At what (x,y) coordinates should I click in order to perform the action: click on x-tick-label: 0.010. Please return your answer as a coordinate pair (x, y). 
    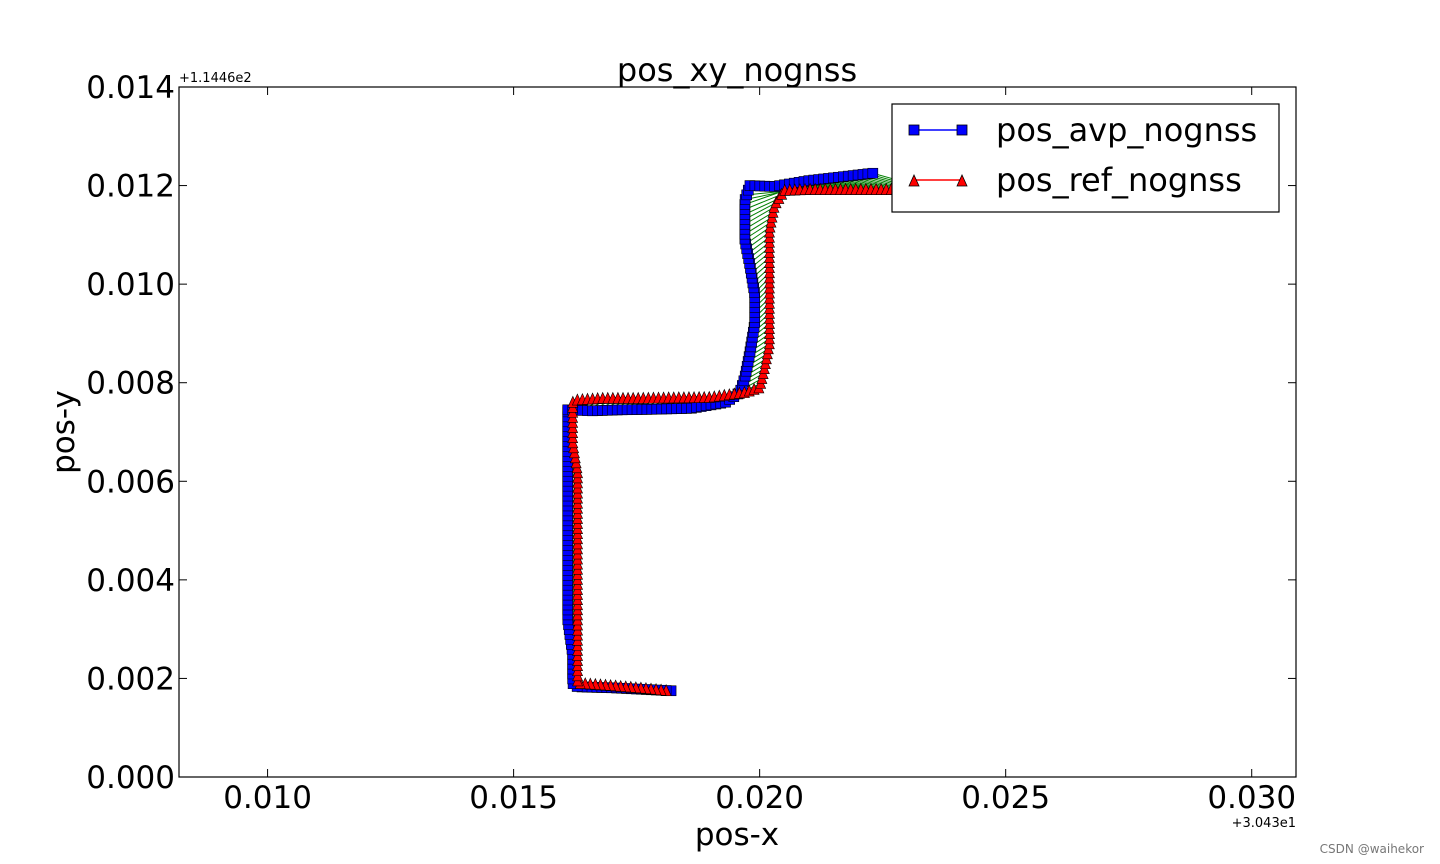
    Looking at the image, I should click on (267, 798).